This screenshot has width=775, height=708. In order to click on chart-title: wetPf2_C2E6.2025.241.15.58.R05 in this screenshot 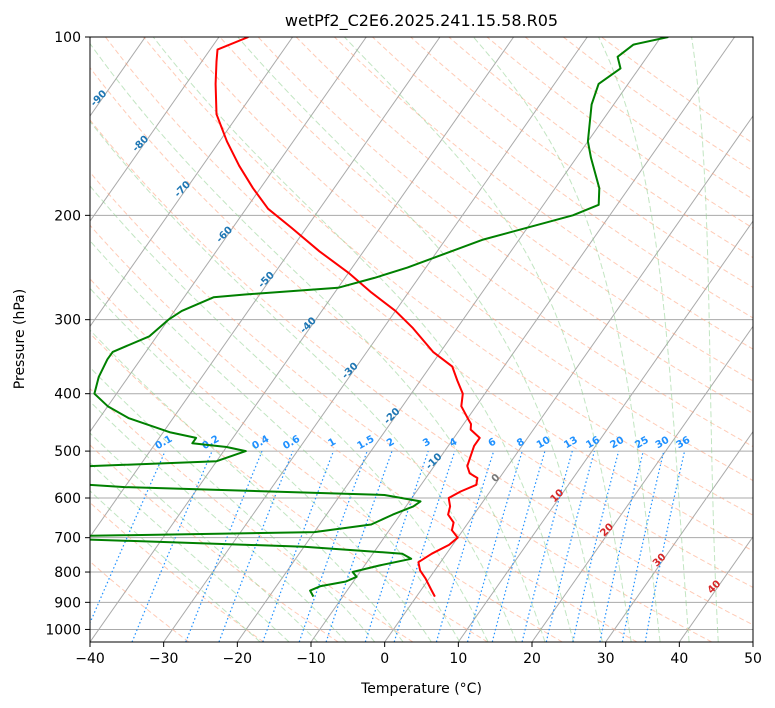, I will do `click(421, 21)`.